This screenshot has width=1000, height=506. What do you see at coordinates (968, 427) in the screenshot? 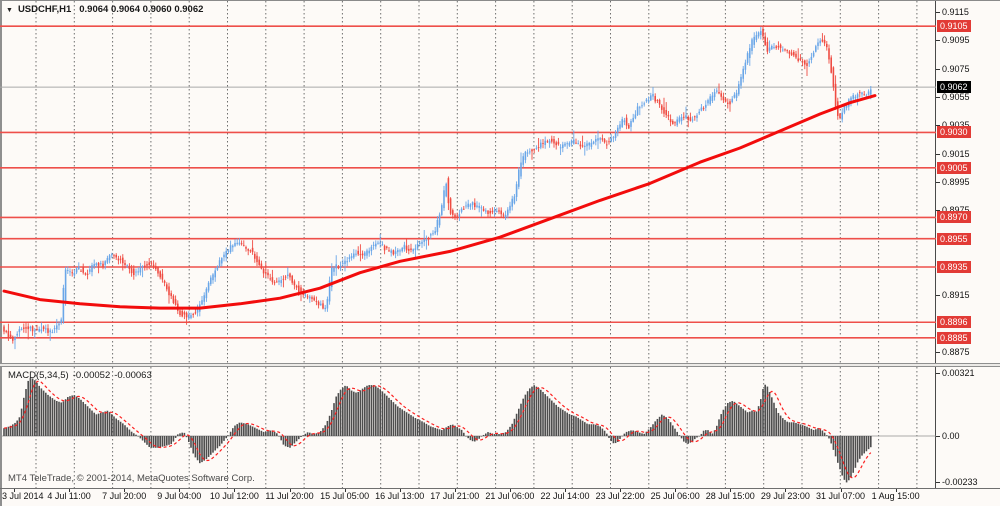
I see `macd-value-axis: 0.00321 0.00 -0.00233` at bounding box center [968, 427].